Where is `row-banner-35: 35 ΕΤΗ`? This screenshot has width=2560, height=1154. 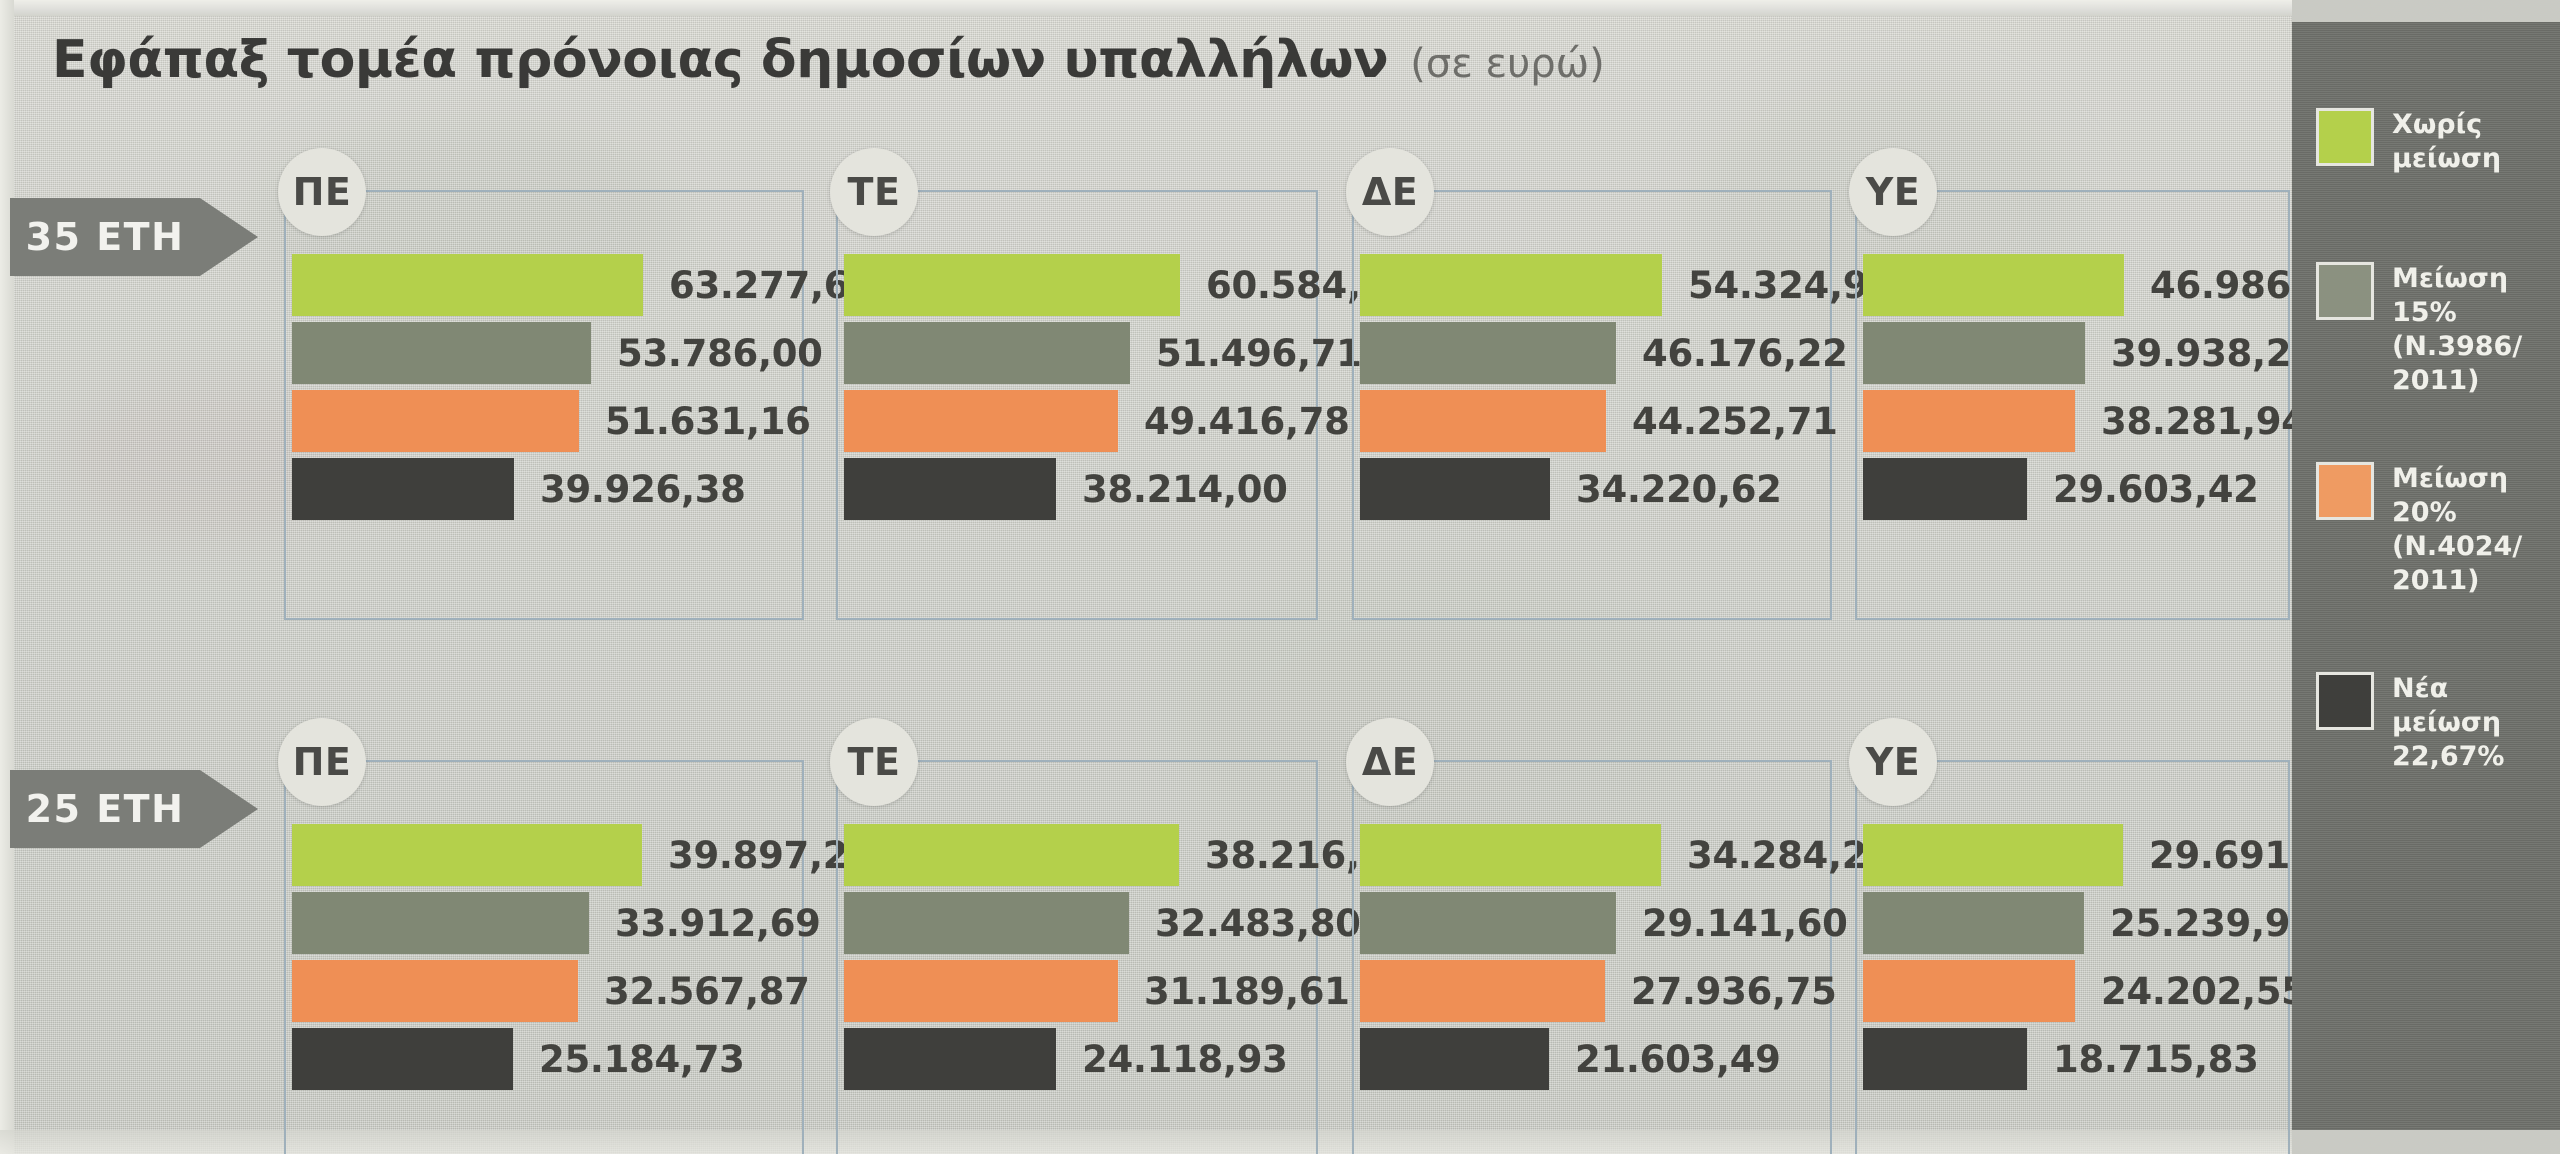 row-banner-35: 35 ΕΤΗ is located at coordinates (135, 237).